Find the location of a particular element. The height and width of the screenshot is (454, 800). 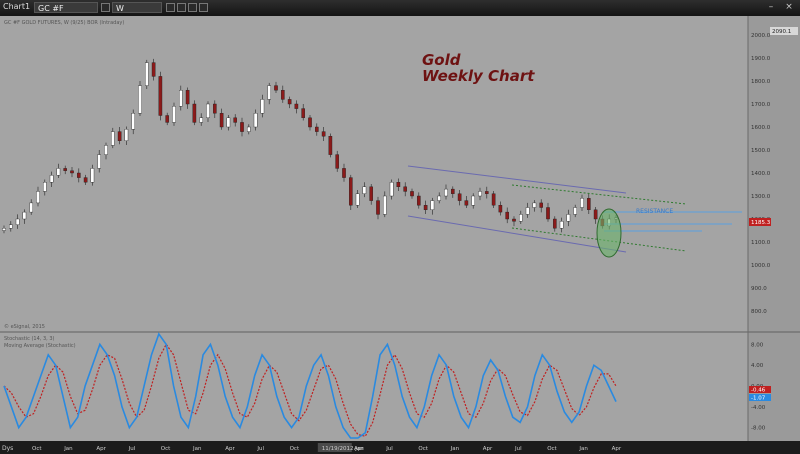

price-label: 1000.0 is located at coordinates (761, 266).